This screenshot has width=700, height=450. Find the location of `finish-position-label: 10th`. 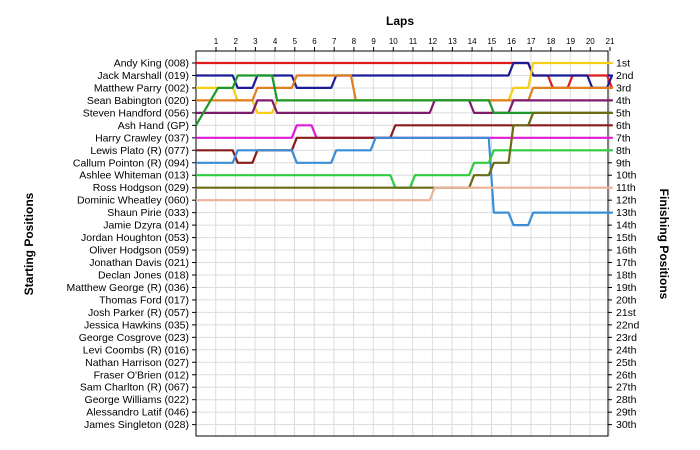

finish-position-label: 10th is located at coordinates (626, 176).